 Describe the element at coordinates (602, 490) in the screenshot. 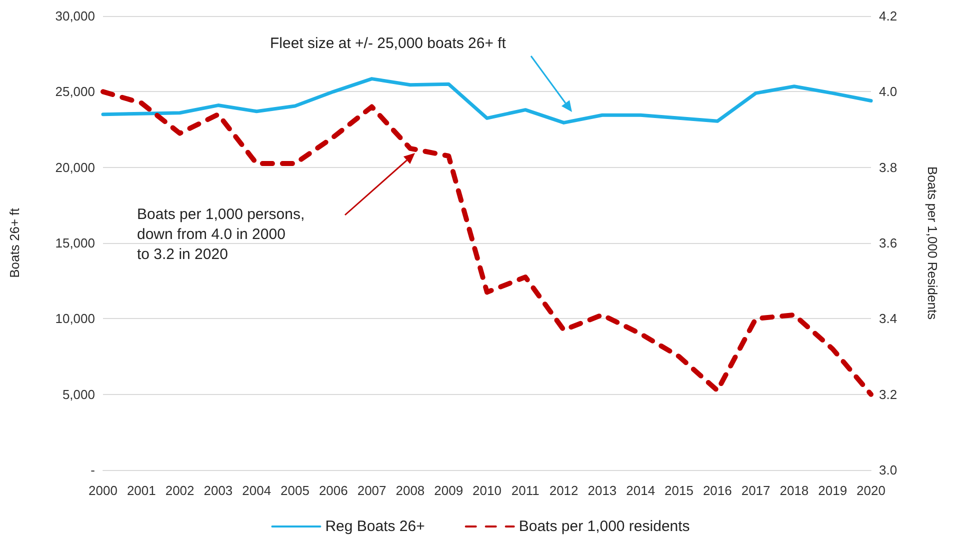

I see `x-tick-label: 2013` at that location.